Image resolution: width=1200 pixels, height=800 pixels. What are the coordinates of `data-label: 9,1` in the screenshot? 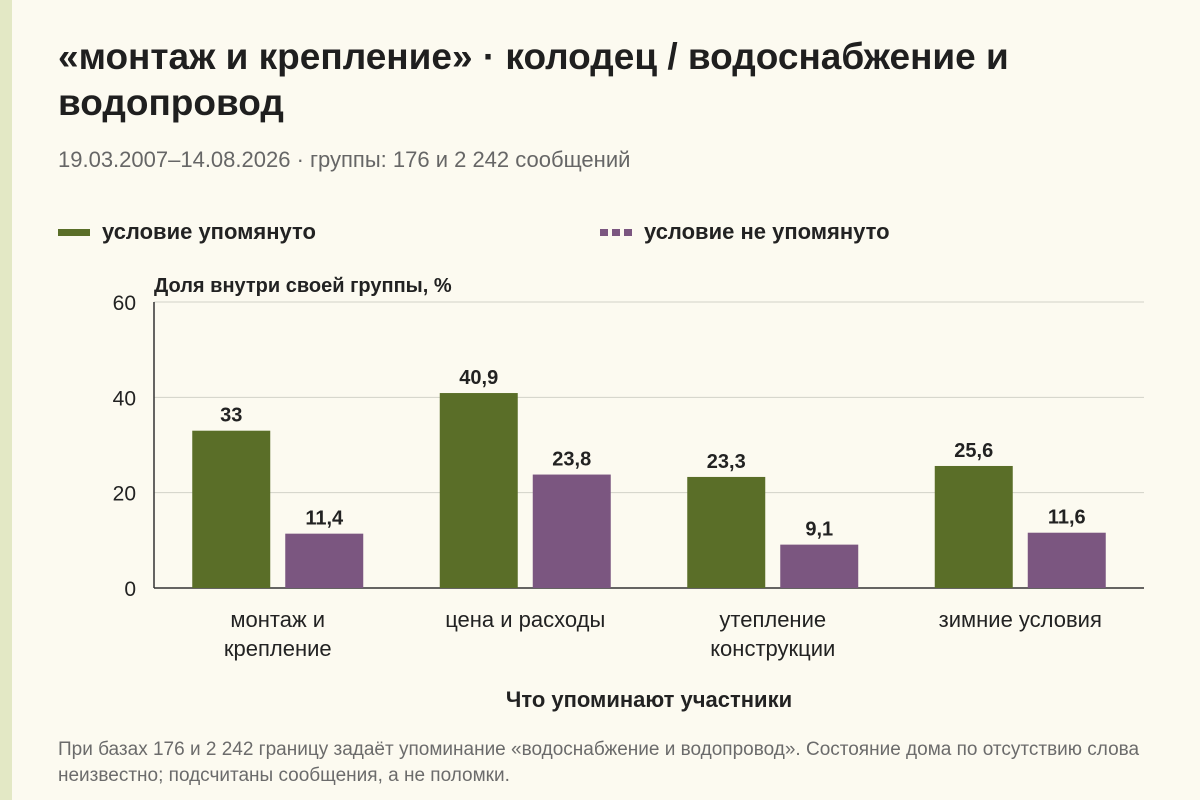 It's located at (819, 530).